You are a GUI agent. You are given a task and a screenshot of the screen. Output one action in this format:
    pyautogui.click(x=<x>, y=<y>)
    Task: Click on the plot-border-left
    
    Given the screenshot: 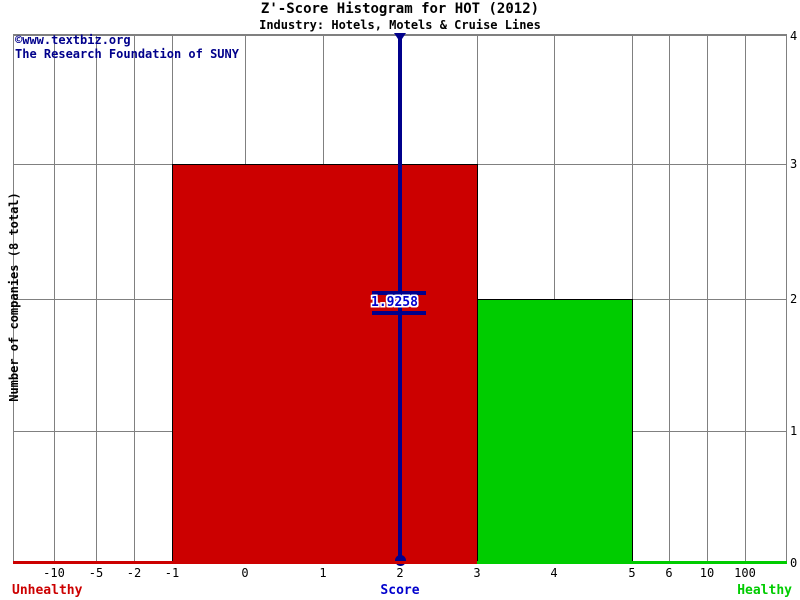 What is the action you would take?
    pyautogui.click(x=13, y=298)
    